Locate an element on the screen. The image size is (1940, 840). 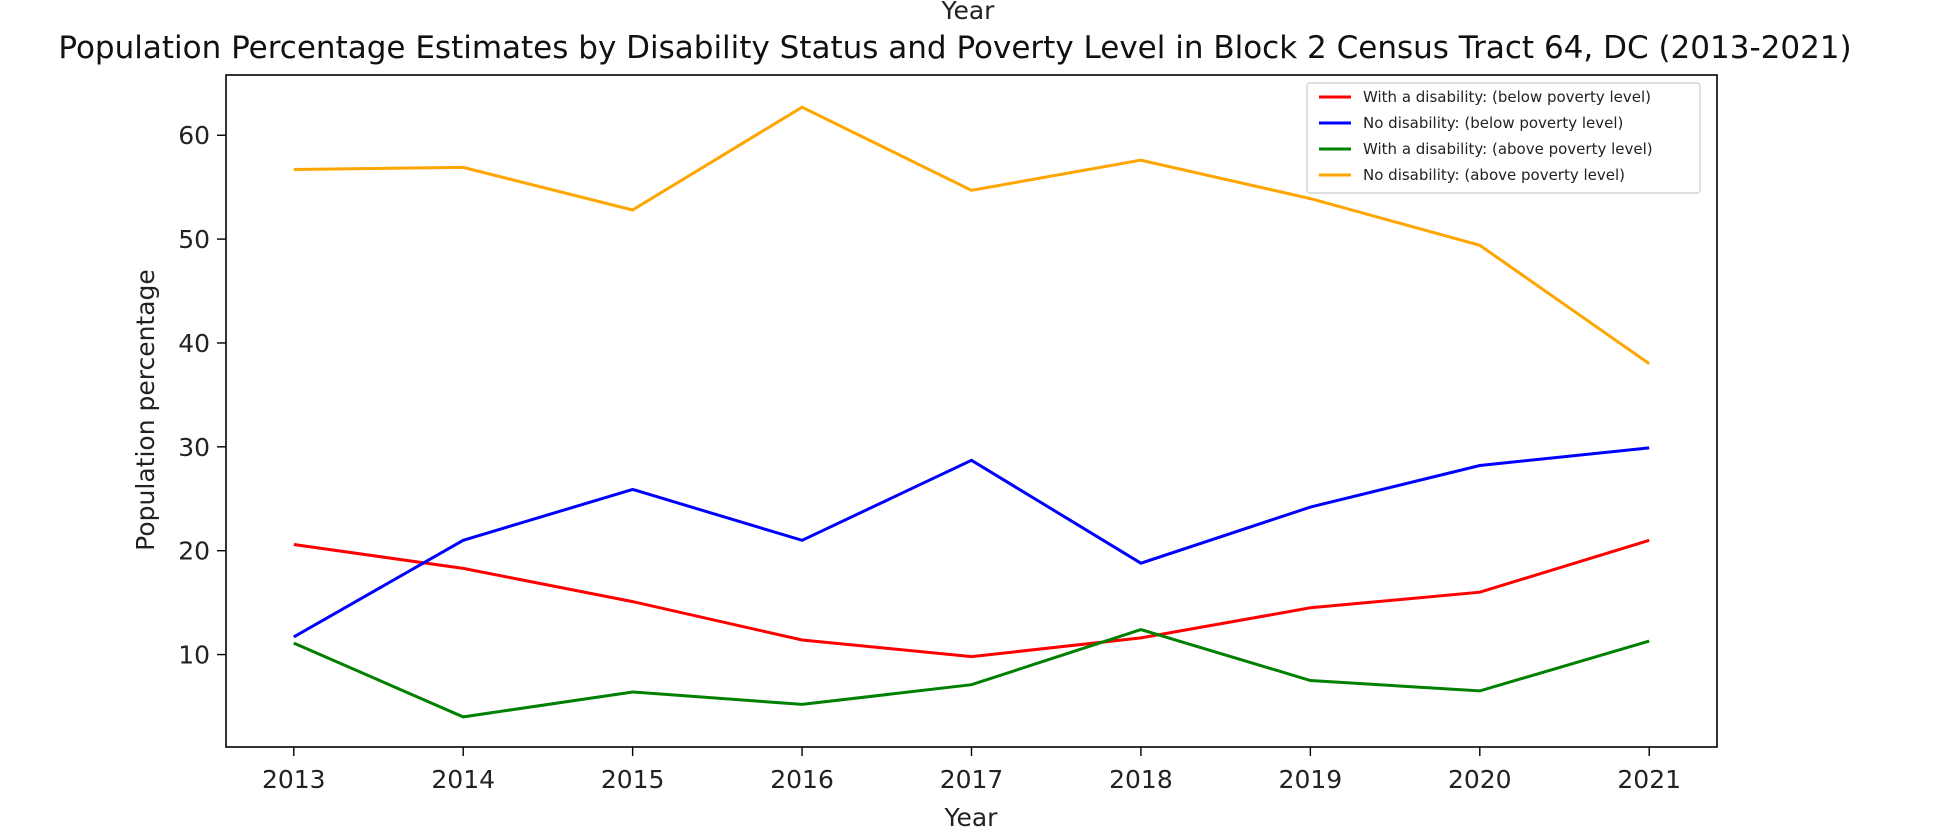
x-tick-label: 2017 is located at coordinates (972, 779).